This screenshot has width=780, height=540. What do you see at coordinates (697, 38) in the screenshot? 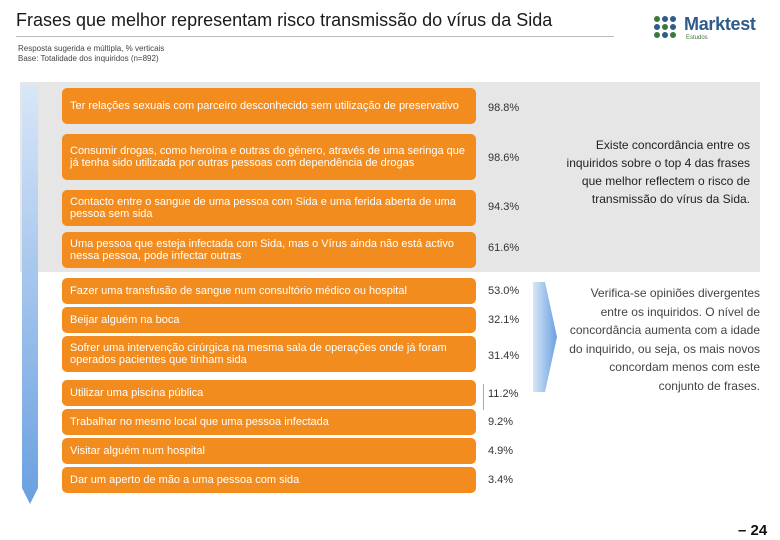
I see `logo-subtext: Estudos` at bounding box center [697, 38].